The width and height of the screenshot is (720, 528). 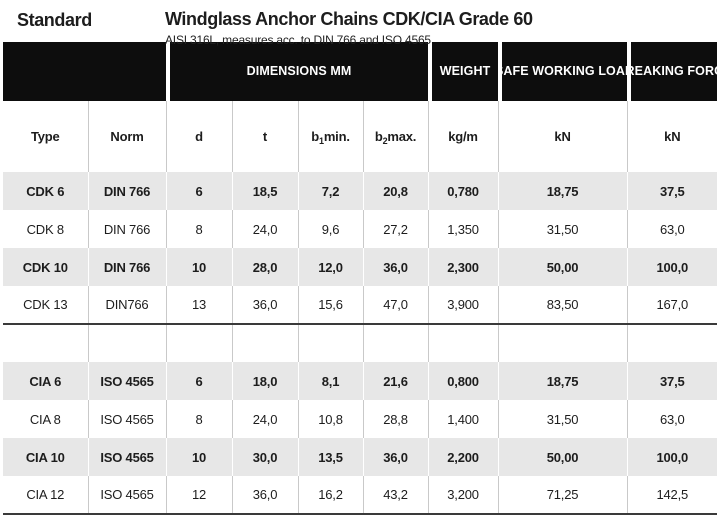 What do you see at coordinates (331, 305) in the screenshot?
I see `cell-b1min: 15,6` at bounding box center [331, 305].